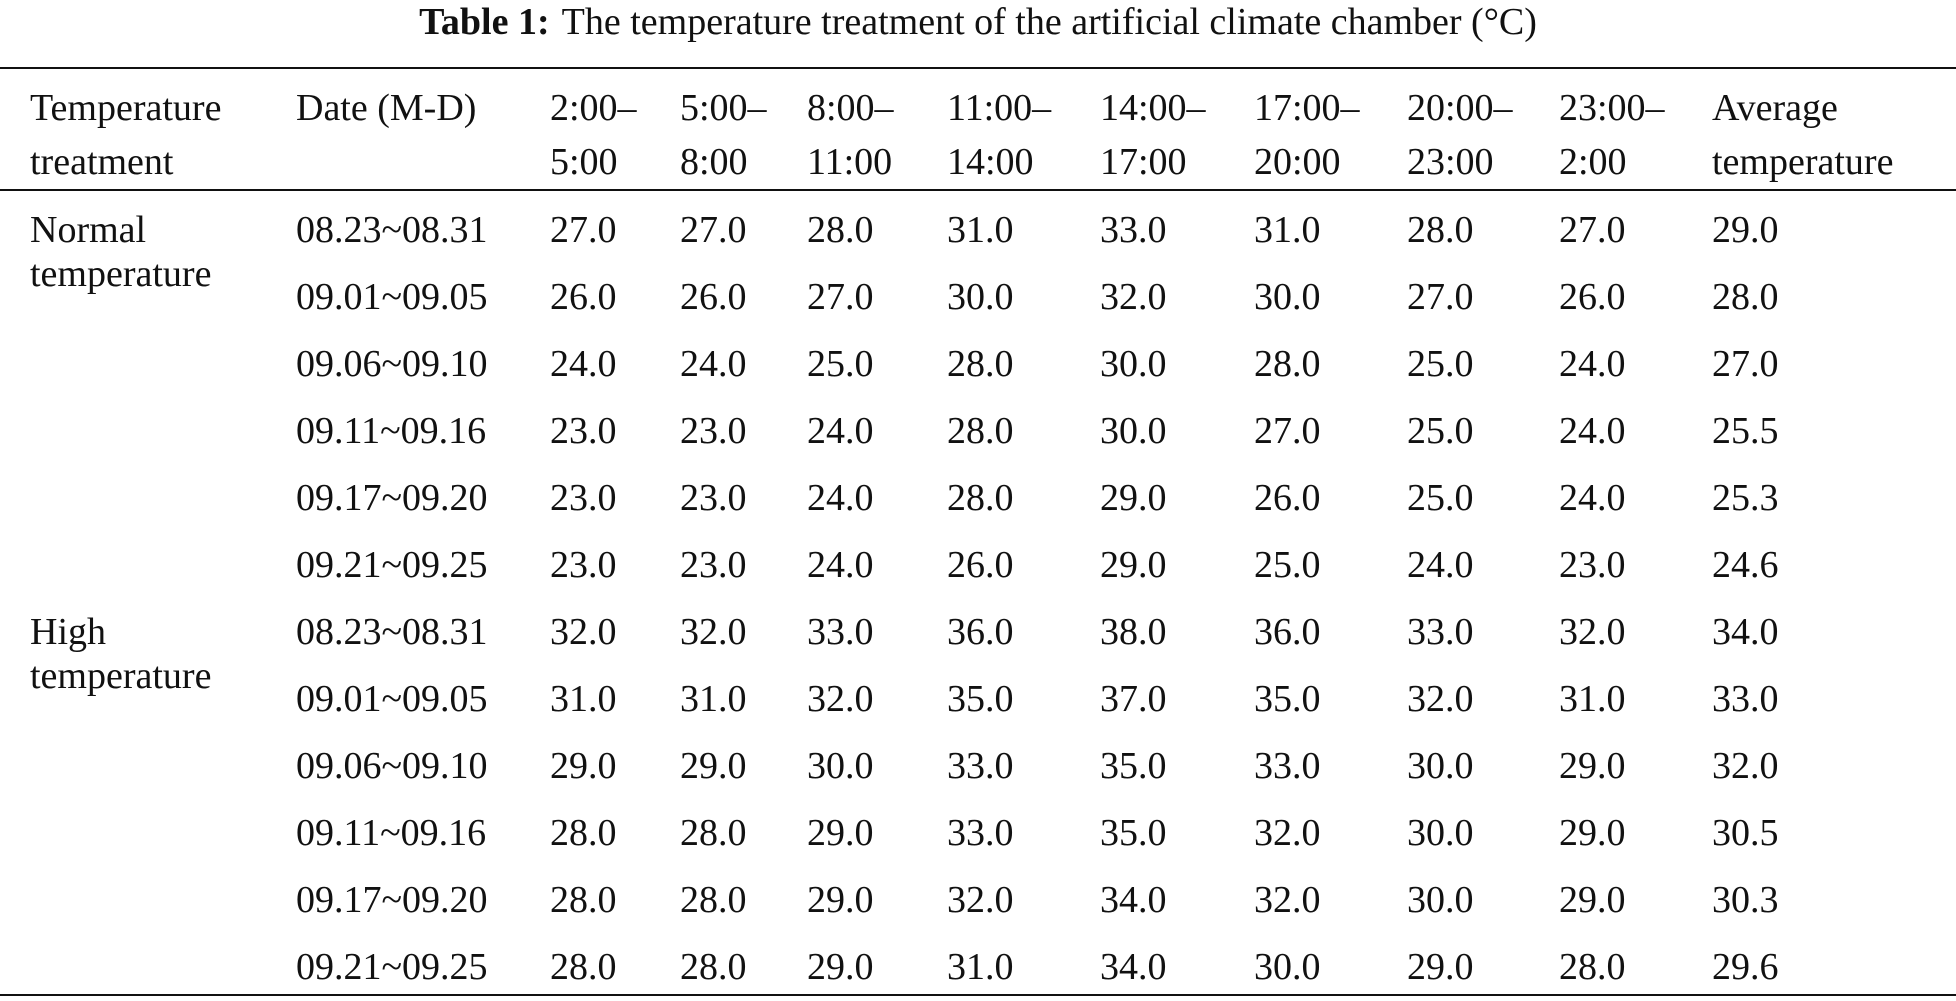 The width and height of the screenshot is (1956, 1001). What do you see at coordinates (1450, 162) in the screenshot?
I see `header-cell: 23:00` at bounding box center [1450, 162].